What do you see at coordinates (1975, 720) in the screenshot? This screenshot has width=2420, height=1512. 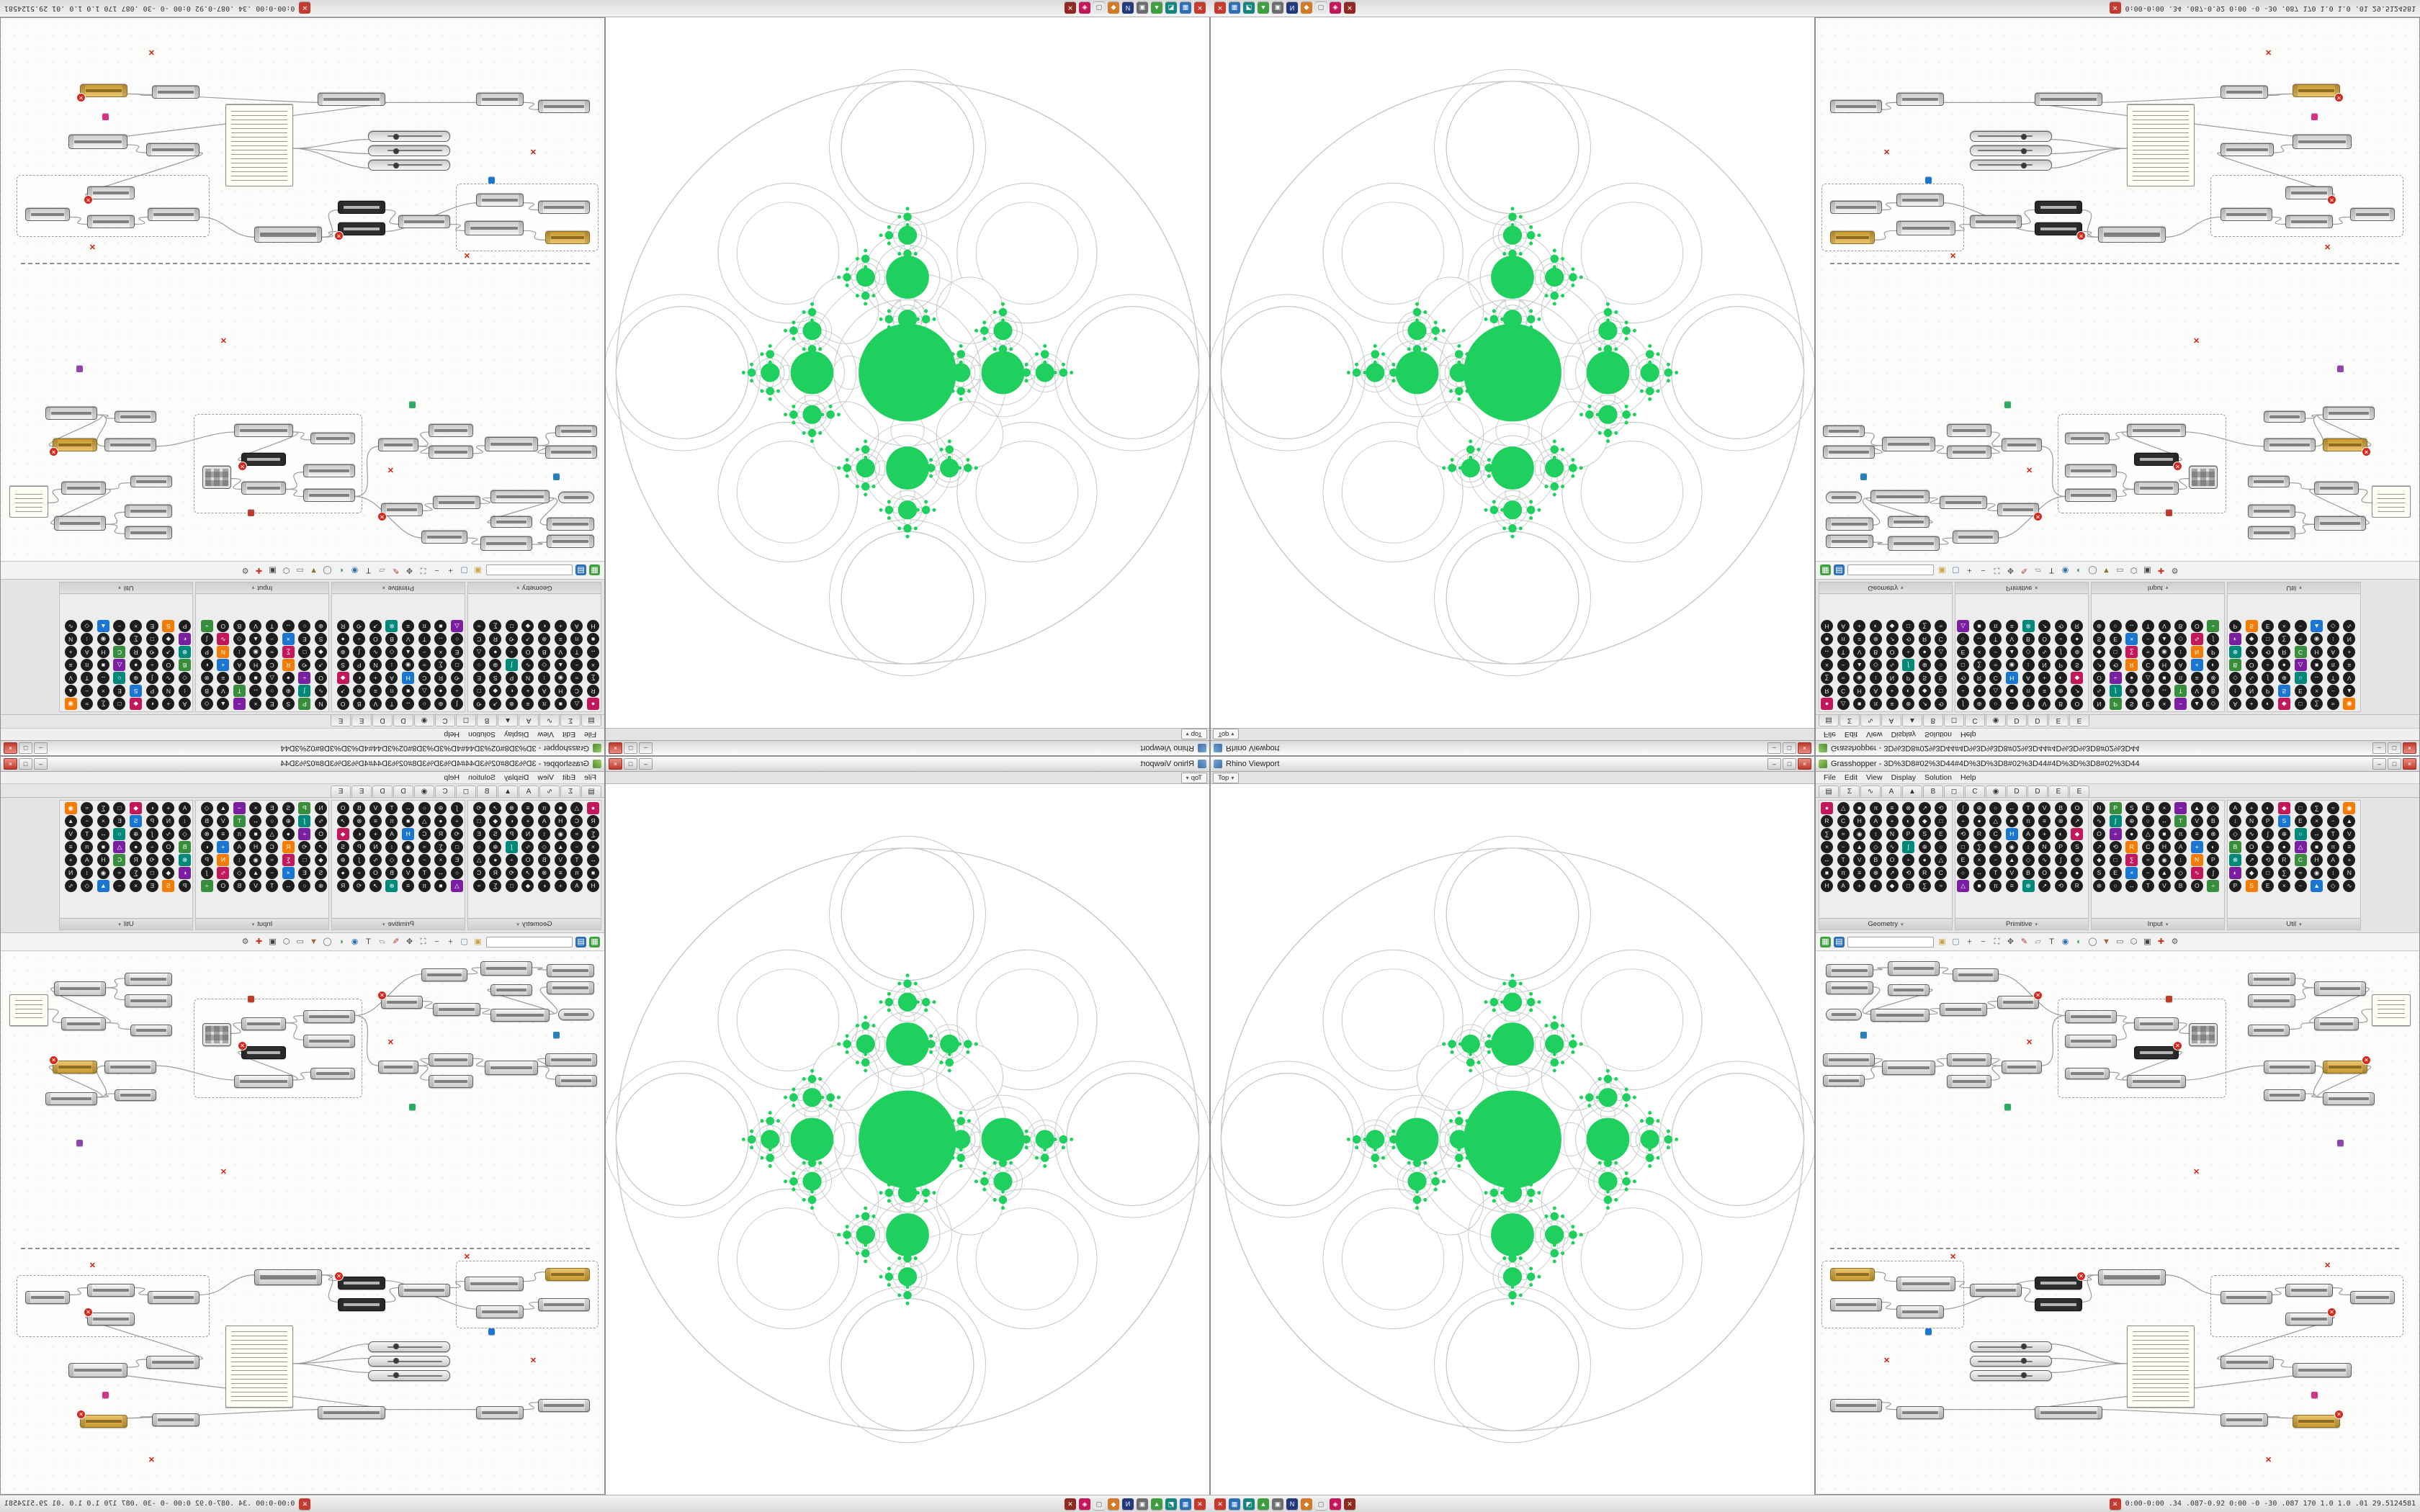 I see `gh-component-tab-7: C` at bounding box center [1975, 720].